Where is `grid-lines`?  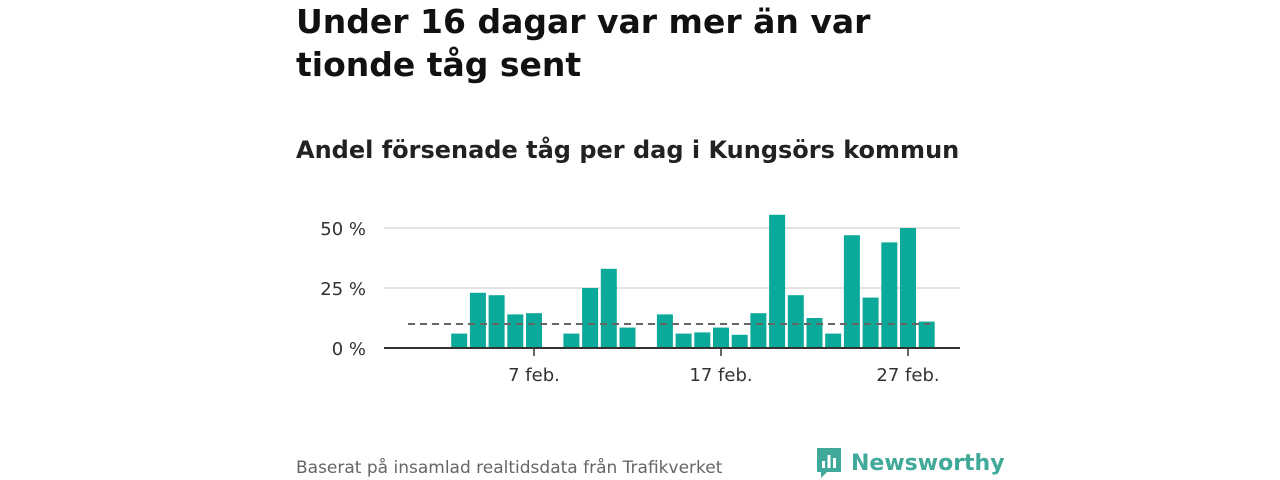 grid-lines is located at coordinates (672, 258).